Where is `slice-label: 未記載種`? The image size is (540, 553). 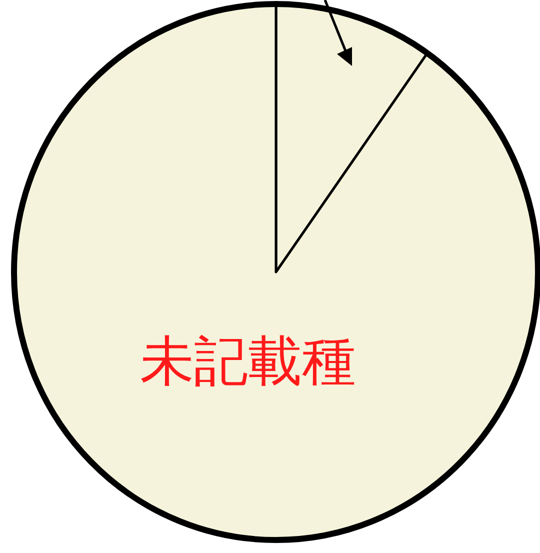
slice-label: 未記載種 is located at coordinates (248, 360).